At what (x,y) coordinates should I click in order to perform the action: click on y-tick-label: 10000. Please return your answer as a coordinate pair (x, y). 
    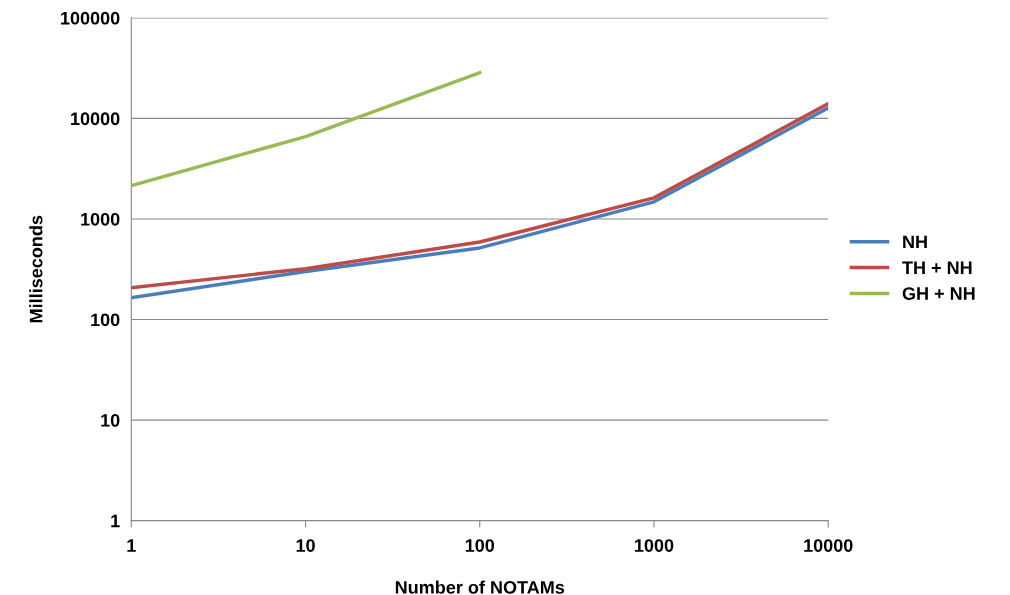
    Looking at the image, I should click on (95, 119).